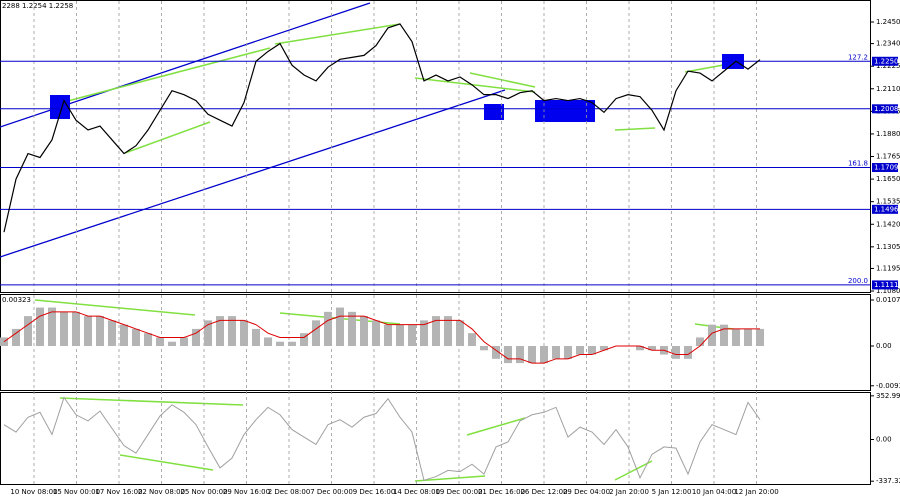 The image size is (900, 500). What do you see at coordinates (756, 492) in the screenshot?
I see `x-tick-label: 12 Jan 20:00` at bounding box center [756, 492].